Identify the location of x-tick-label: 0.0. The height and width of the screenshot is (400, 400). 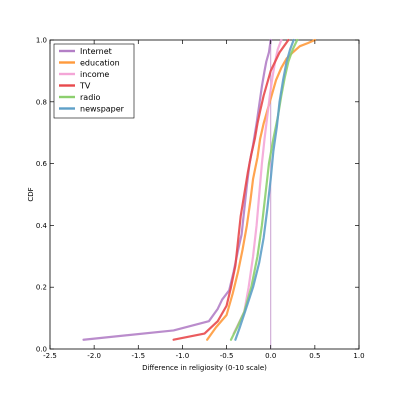
(270, 356).